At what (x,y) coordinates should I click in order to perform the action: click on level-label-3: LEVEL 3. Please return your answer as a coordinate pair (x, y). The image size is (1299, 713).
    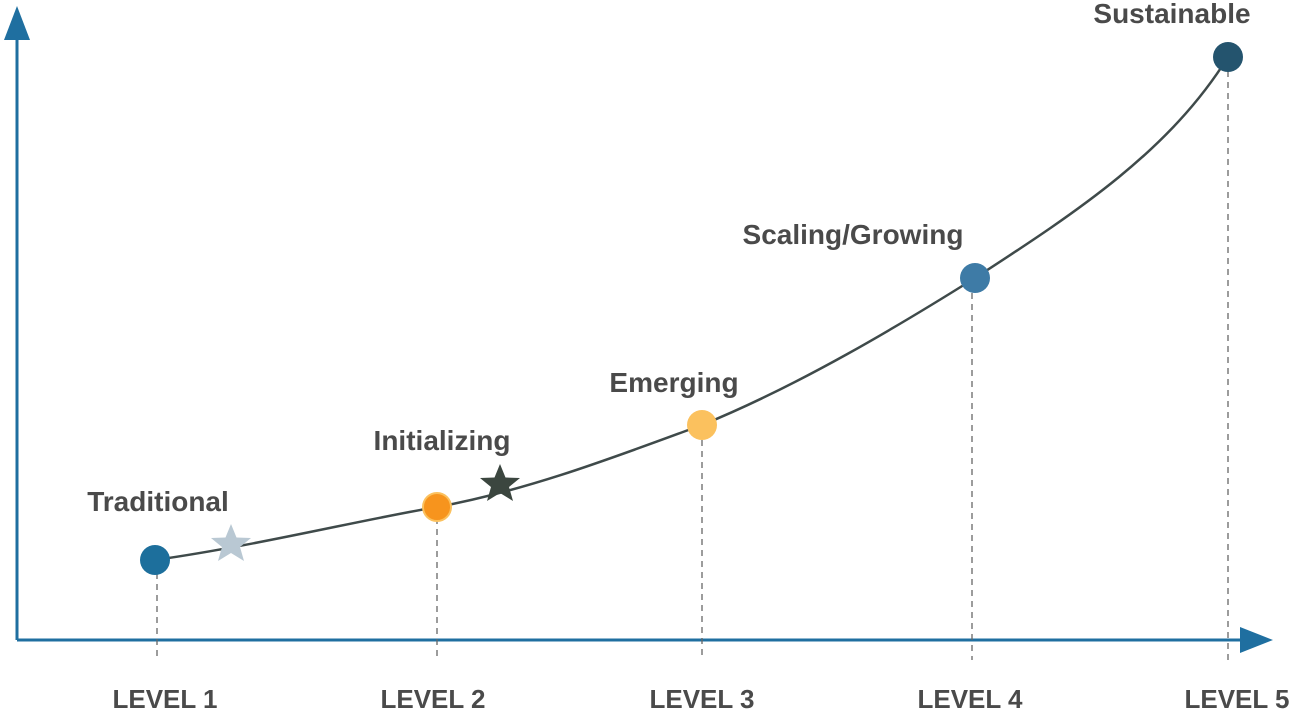
    Looking at the image, I should click on (701, 698).